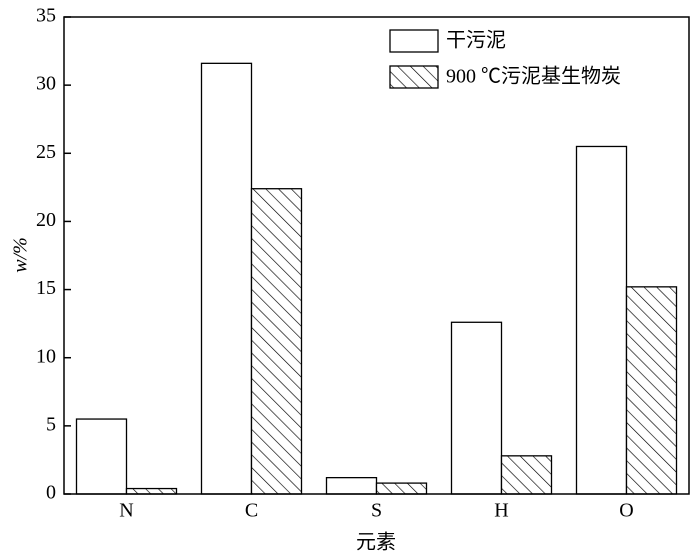  Describe the element at coordinates (51, 493) in the screenshot. I see `y-tick-label: 0` at that location.